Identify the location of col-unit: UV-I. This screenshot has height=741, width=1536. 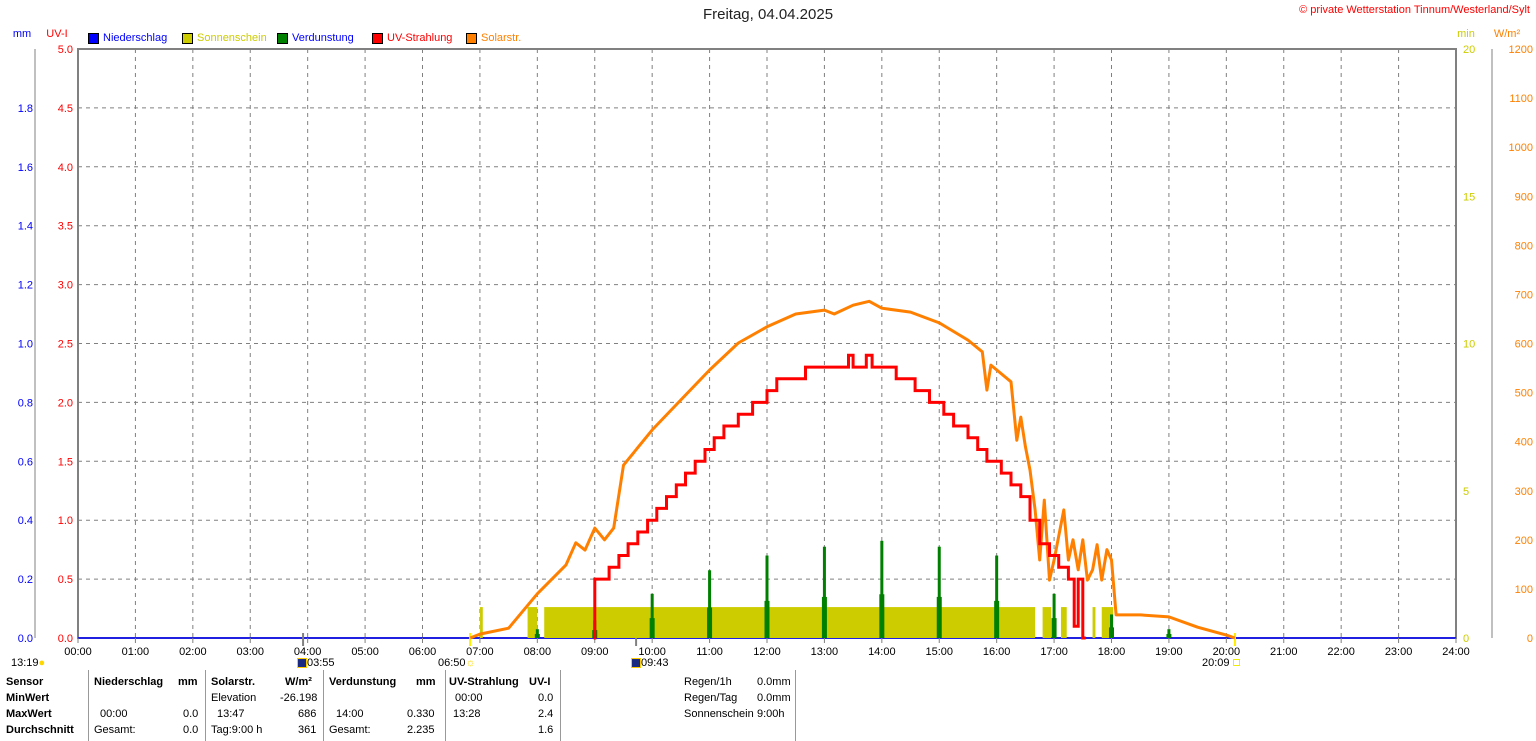
(540, 682).